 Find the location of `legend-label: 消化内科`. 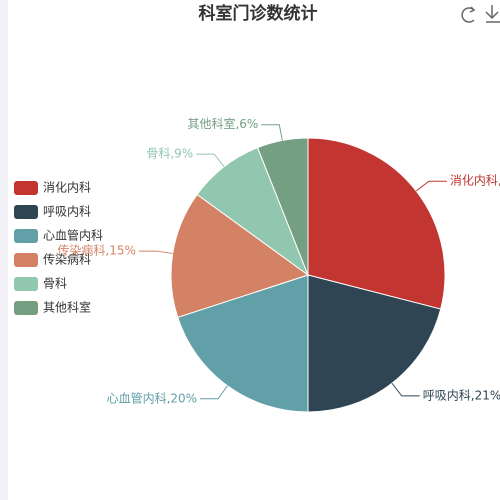

legend-label: 消化内科 is located at coordinates (67, 188).